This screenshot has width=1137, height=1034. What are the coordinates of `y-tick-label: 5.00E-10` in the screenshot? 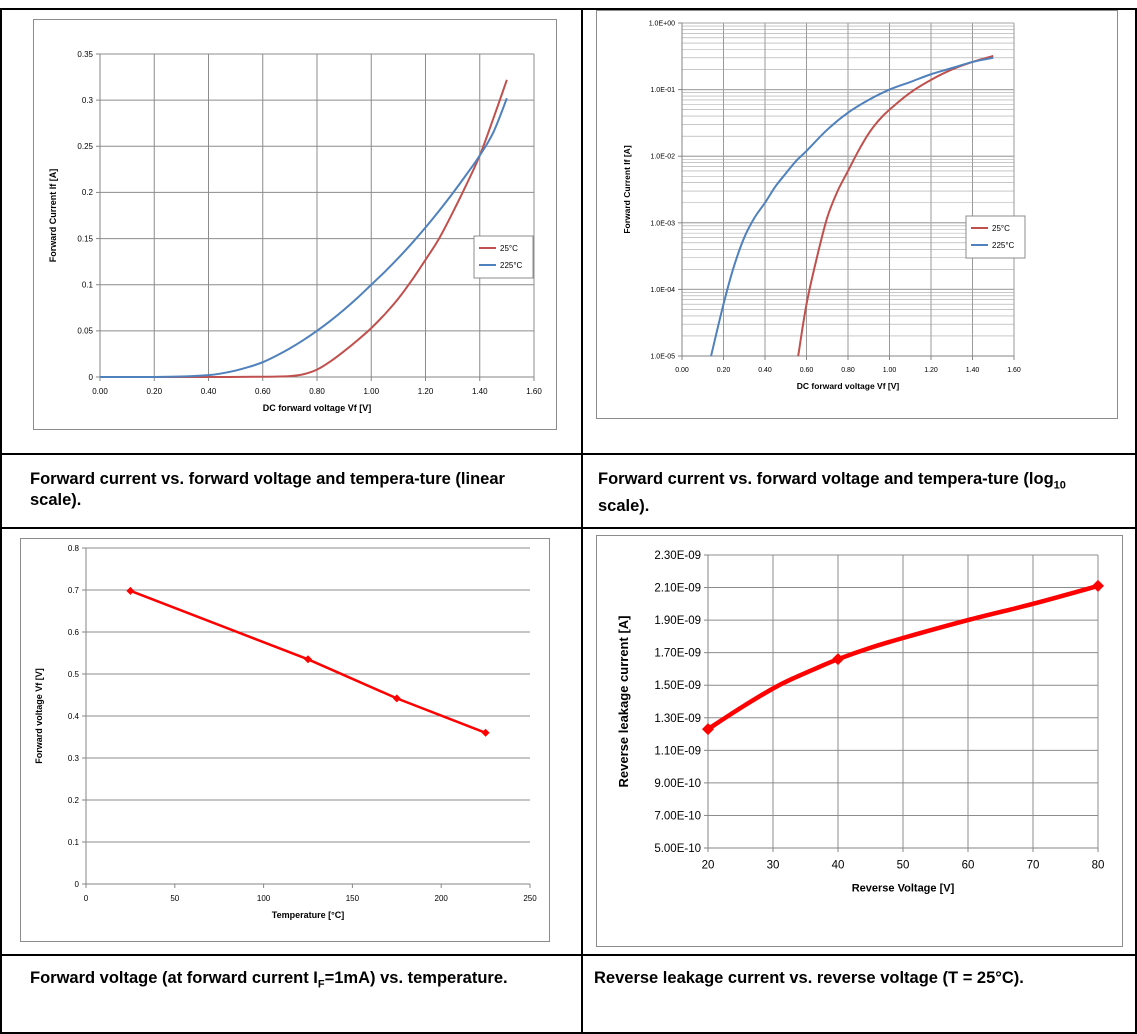 It's located at (677, 849).